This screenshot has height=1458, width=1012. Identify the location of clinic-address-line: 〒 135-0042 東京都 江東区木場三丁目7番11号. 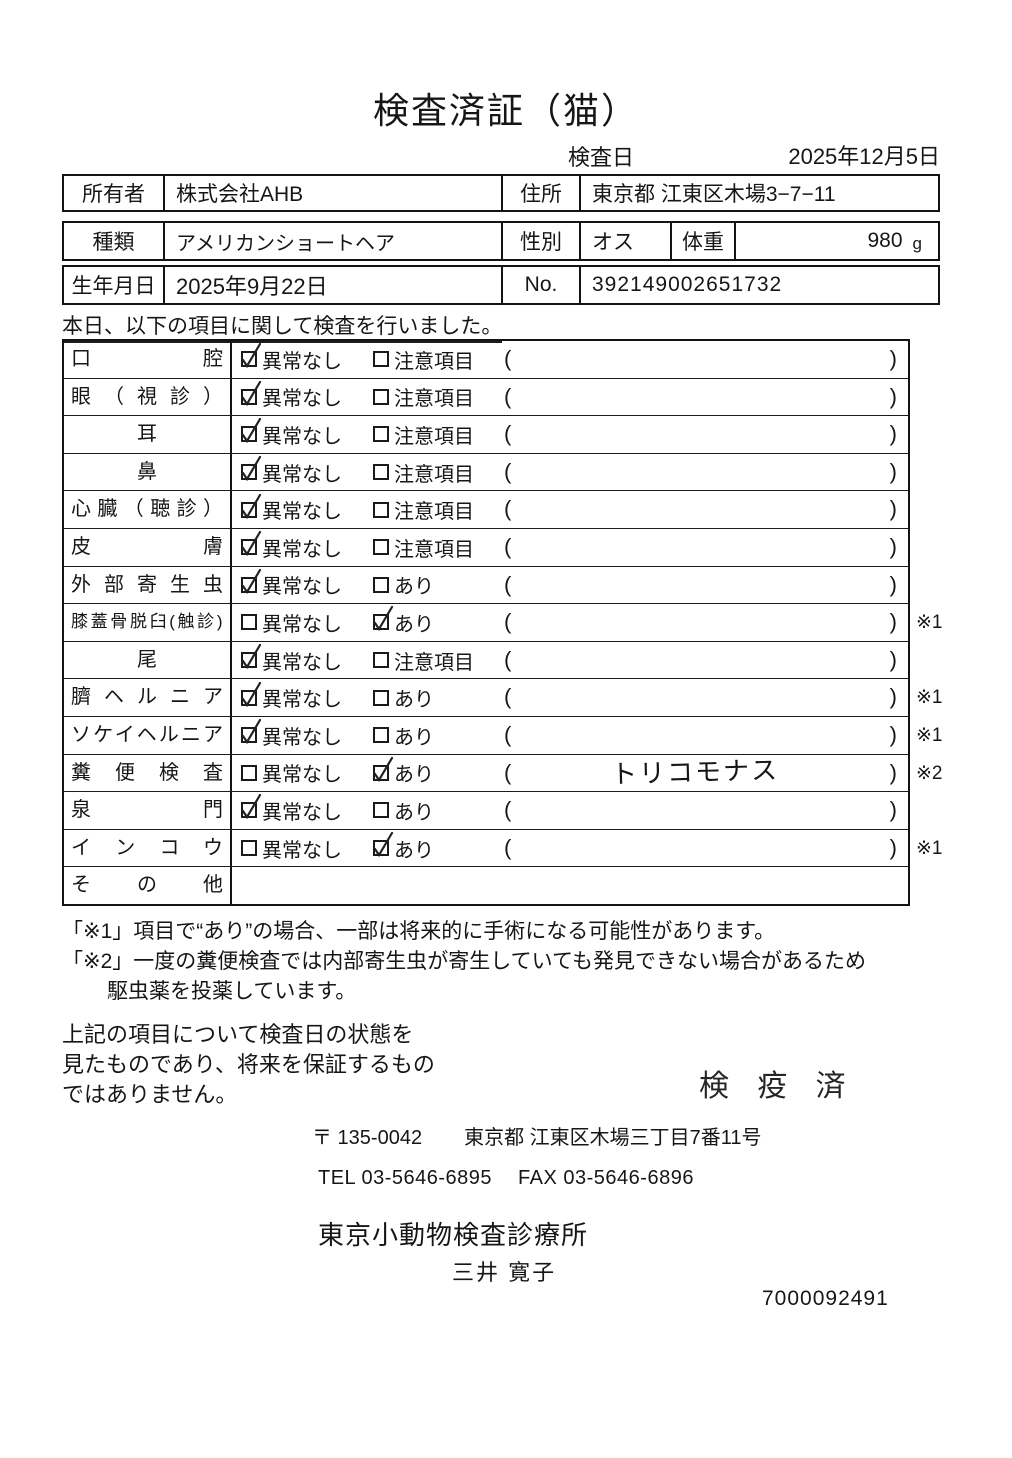
(537, 1135).